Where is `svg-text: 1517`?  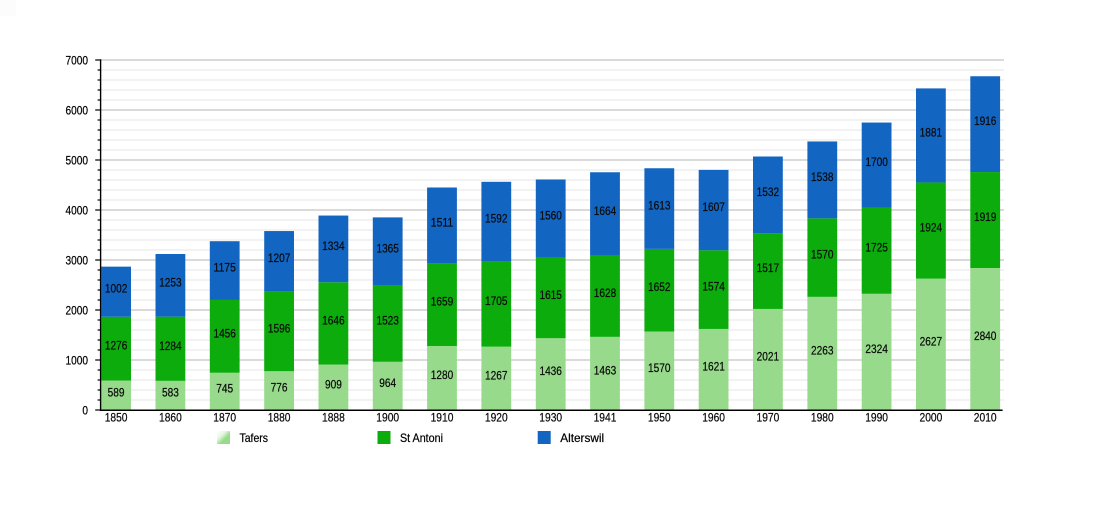
svg-text: 1517 is located at coordinates (768, 268).